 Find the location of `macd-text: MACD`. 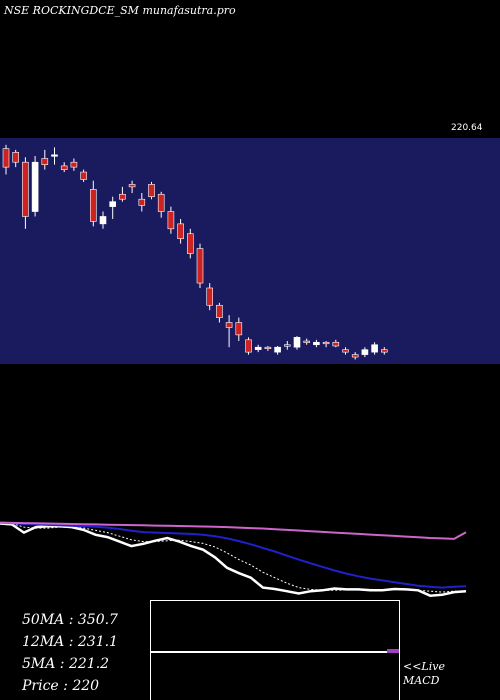

macd-text: MACD is located at coordinates (421, 680).